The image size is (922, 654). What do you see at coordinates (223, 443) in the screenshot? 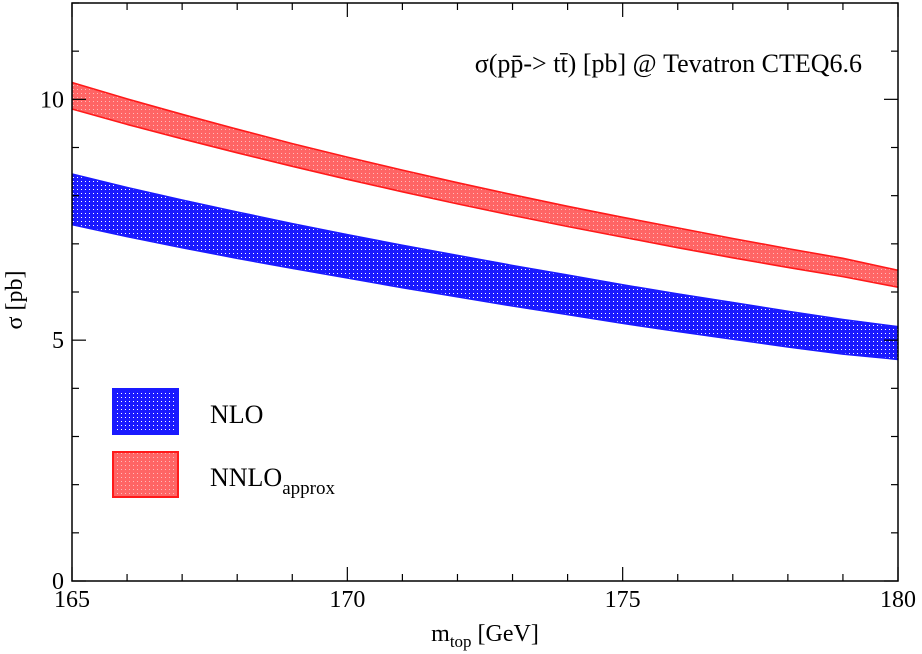
I see `legend: NLO NNLOapprox` at bounding box center [223, 443].